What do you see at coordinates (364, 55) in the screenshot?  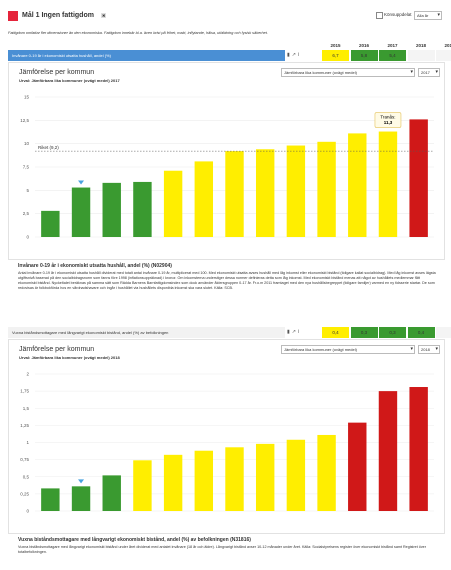 I see `value-cell: 5,8` at bounding box center [364, 55].